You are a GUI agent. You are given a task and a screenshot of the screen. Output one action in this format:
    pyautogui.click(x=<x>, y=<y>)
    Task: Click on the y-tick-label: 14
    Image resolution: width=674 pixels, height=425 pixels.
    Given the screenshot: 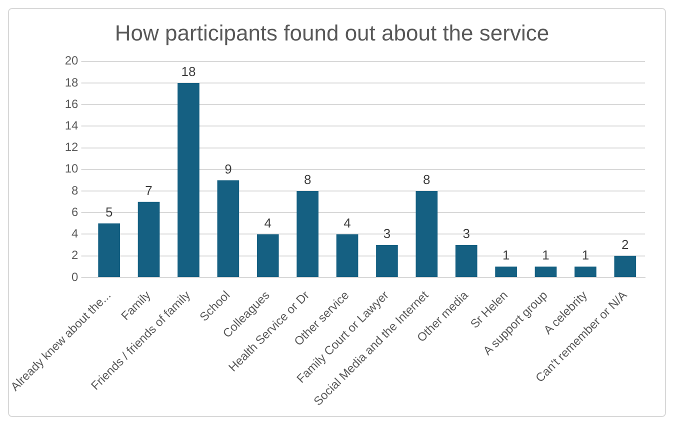 What is the action you would take?
    pyautogui.click(x=71, y=125)
    